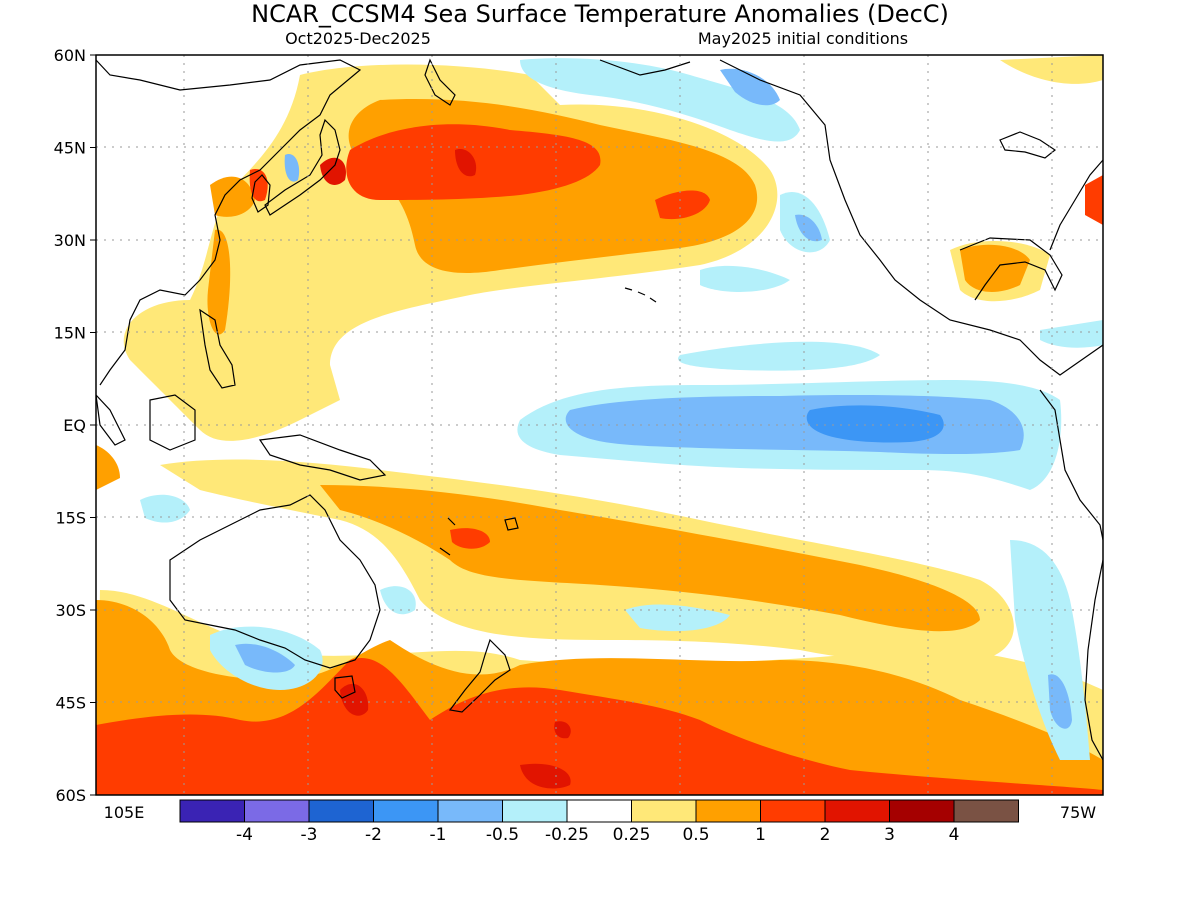 The image size is (1200, 900). What do you see at coordinates (640, 295) in the screenshot?
I see `coastline-hawaii` at bounding box center [640, 295].